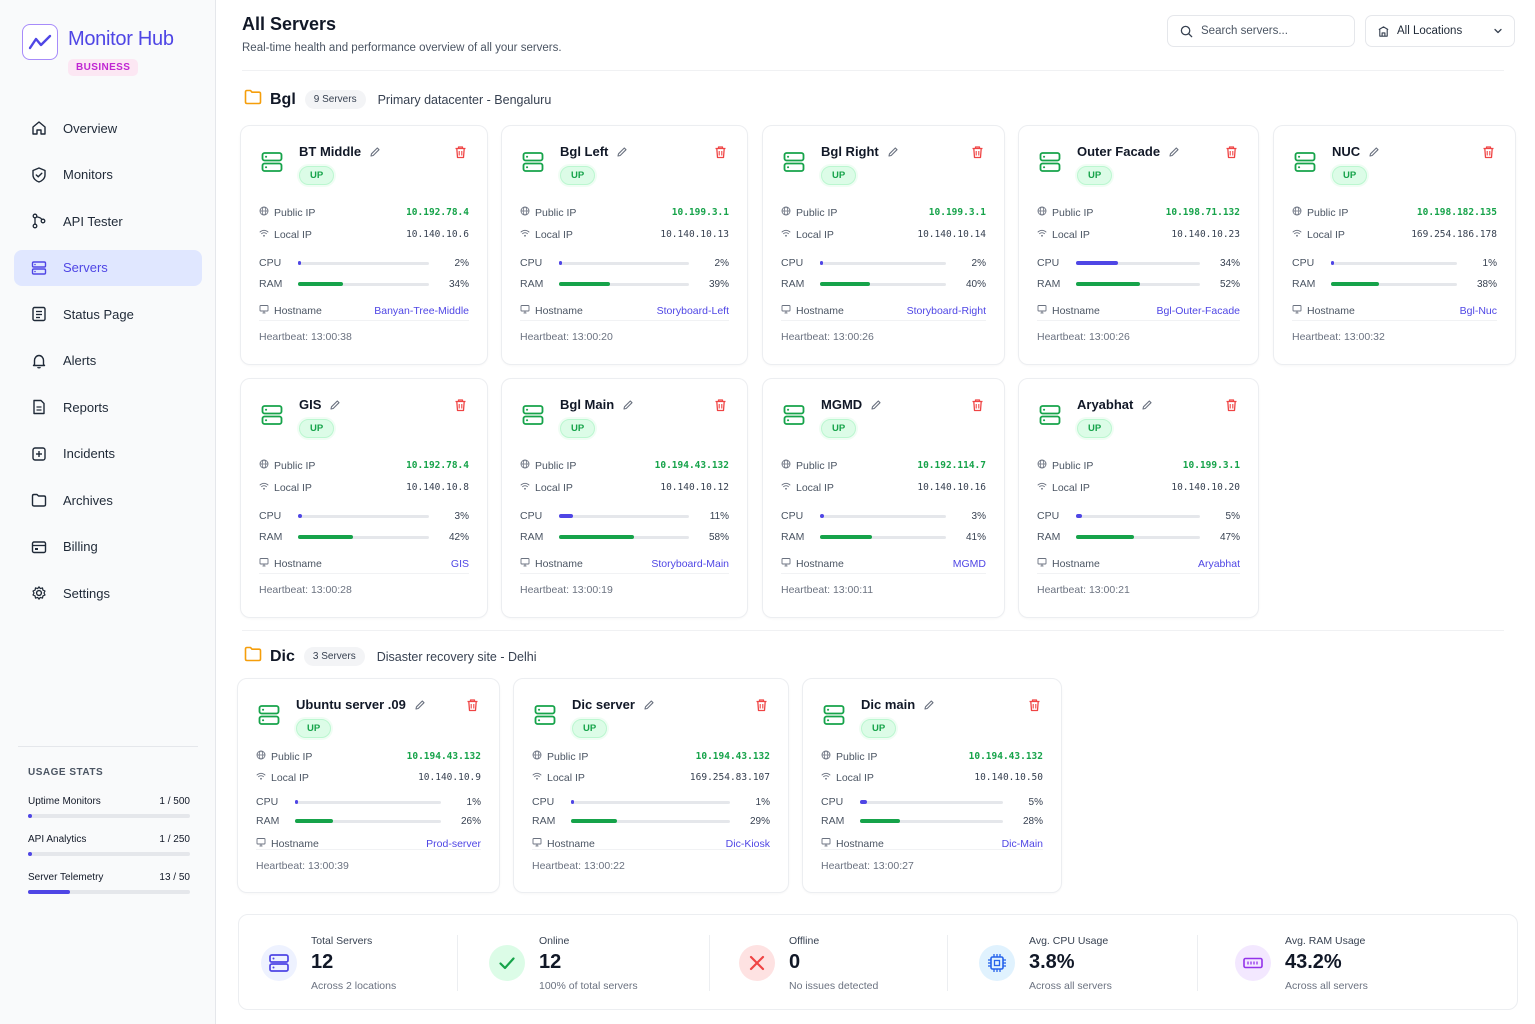 The width and height of the screenshot is (1535, 1024). I want to click on heartbeat-time: 13:00:38, so click(331, 337).